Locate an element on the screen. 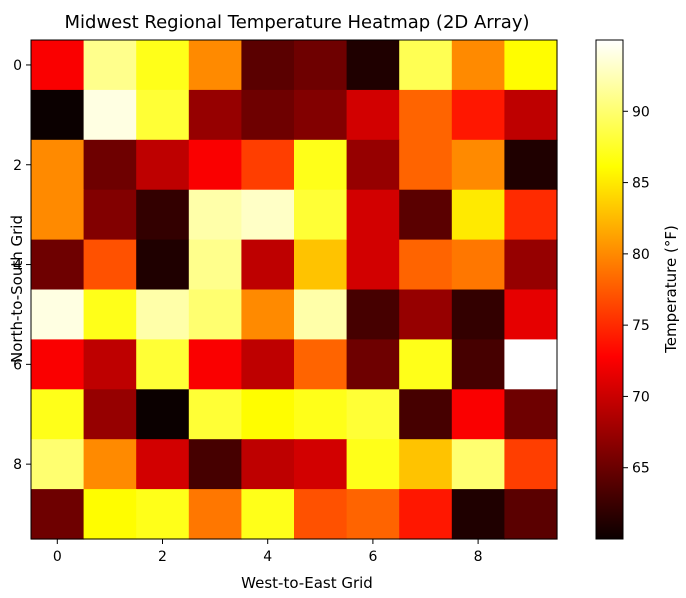  y-tick-label: 2 is located at coordinates (17, 166).